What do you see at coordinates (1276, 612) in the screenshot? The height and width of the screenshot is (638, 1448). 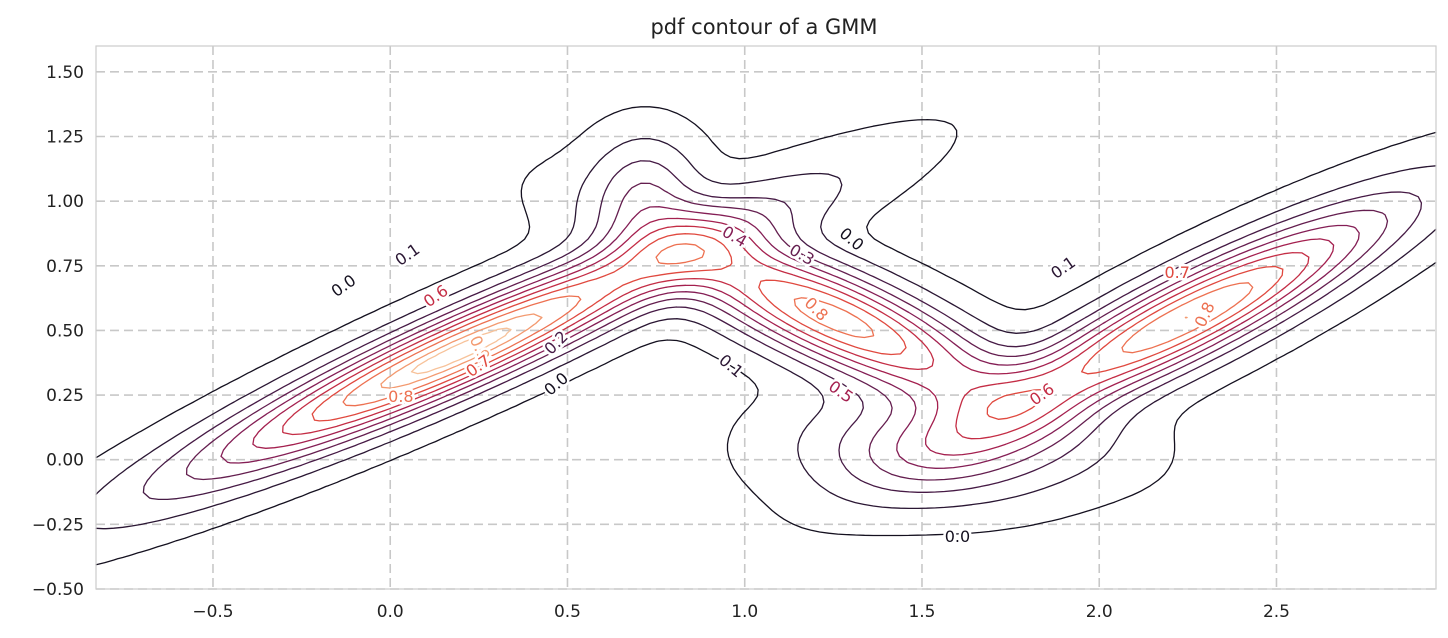 I see `x-tick-label: 2.5` at bounding box center [1276, 612].